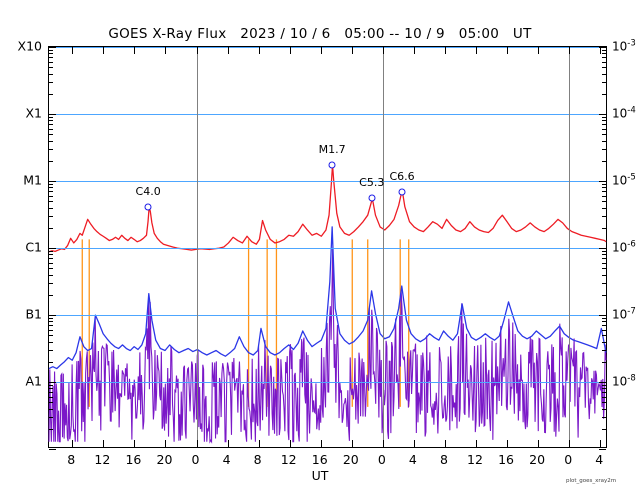 This screenshot has width=640, height=500. What do you see at coordinates (332, 149) in the screenshot?
I see `flare-label-m1.7: M1.7` at bounding box center [332, 149].